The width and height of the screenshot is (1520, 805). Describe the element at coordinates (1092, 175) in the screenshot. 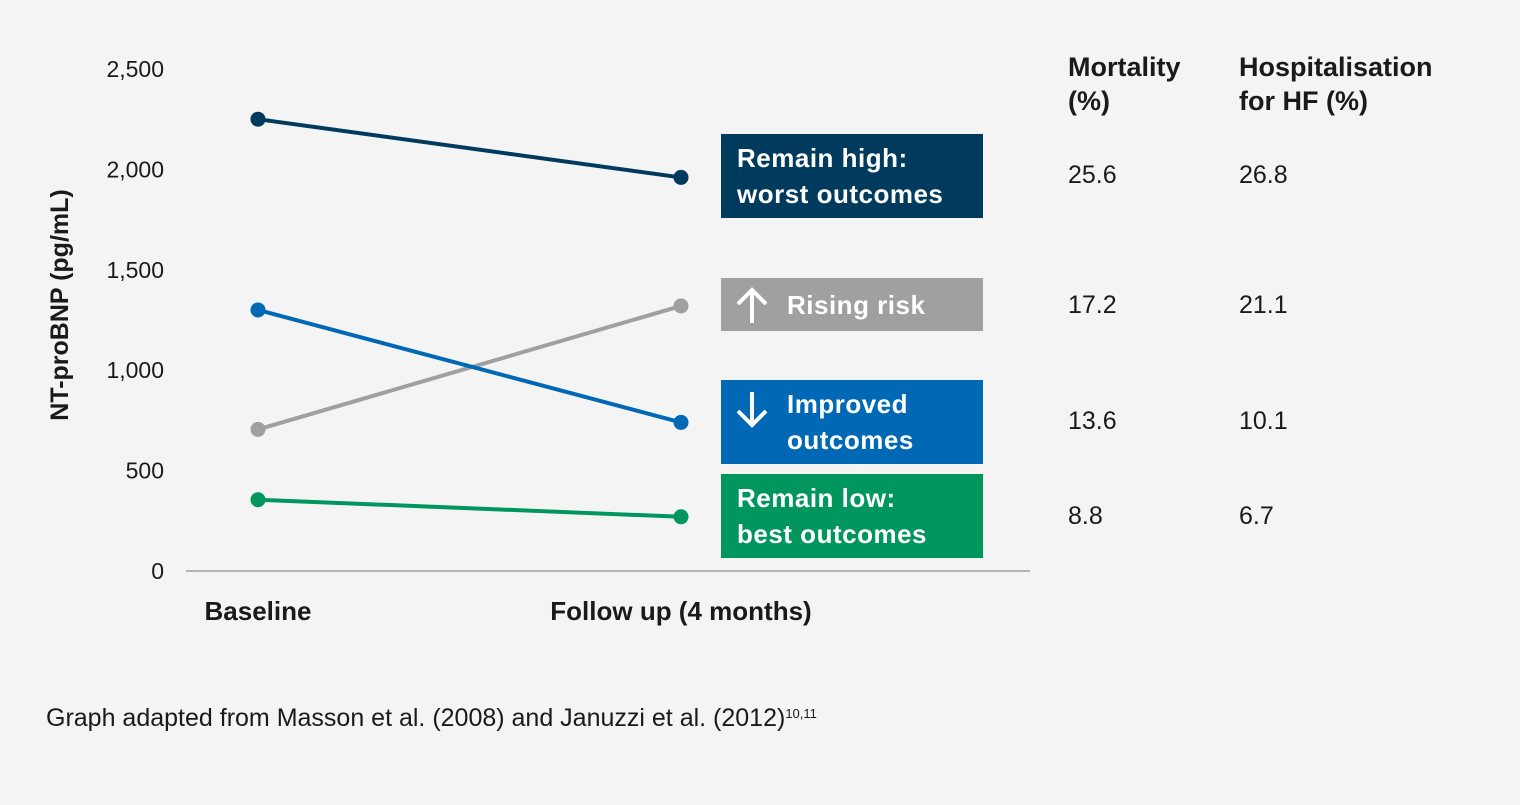

I see `mortality-value: 25.6` at that location.